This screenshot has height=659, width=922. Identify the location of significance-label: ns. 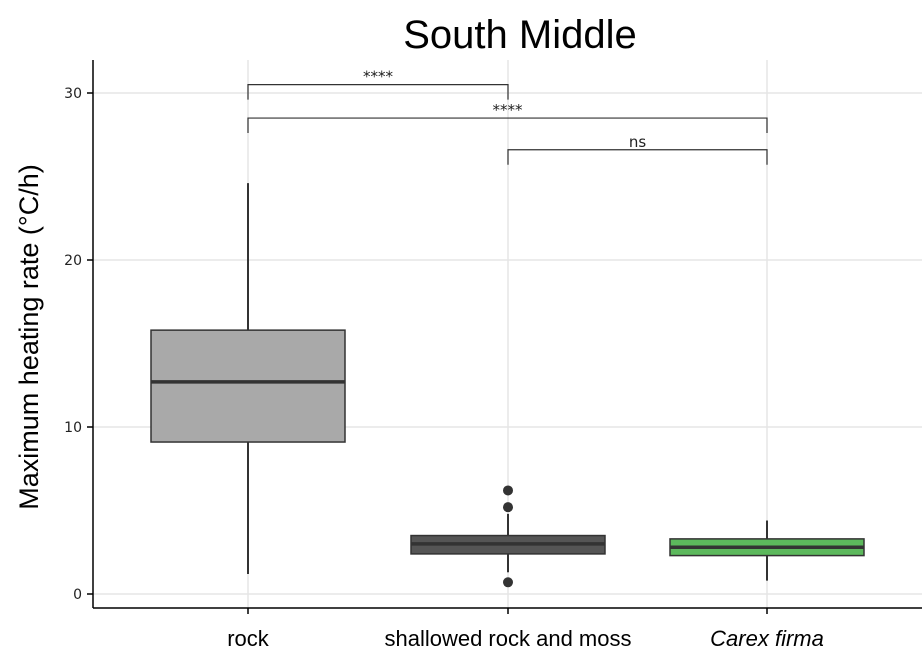
(638, 142).